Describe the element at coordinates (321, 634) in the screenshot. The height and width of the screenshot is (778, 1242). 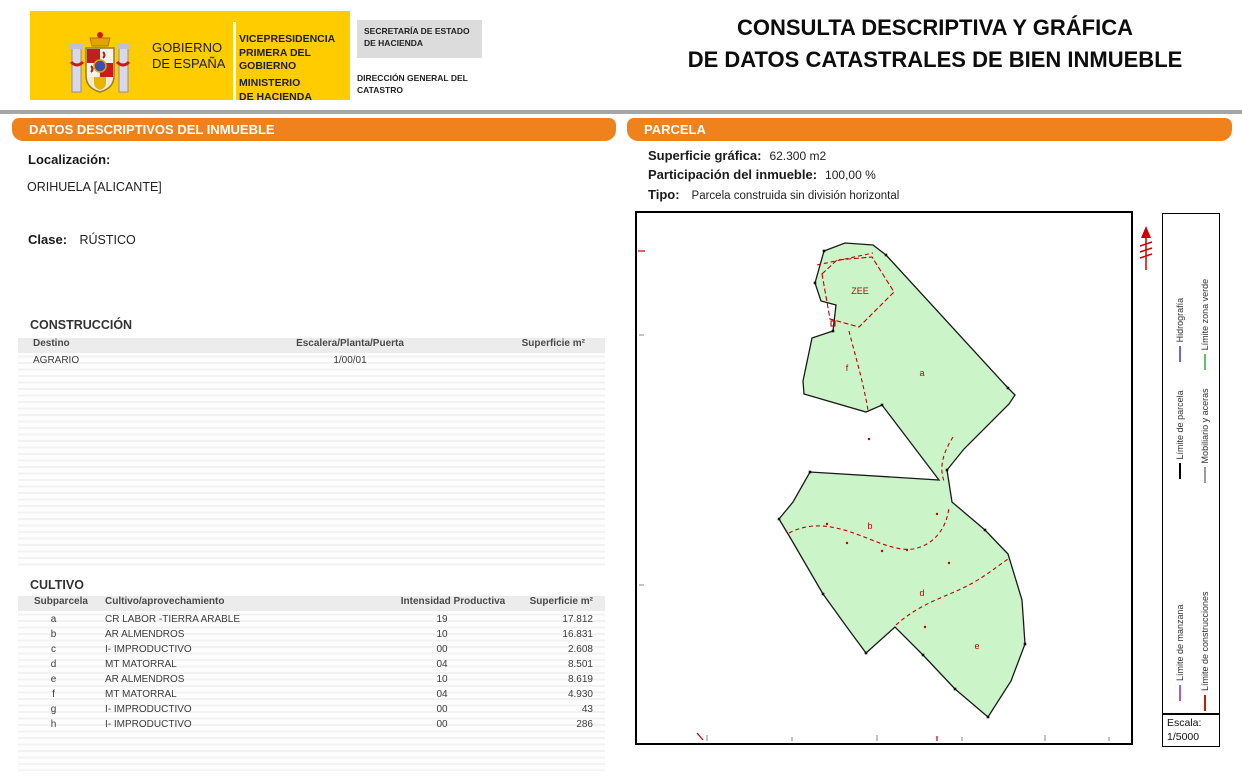
I see `table-row: b AR ALMENDROS 10 16.831` at that location.